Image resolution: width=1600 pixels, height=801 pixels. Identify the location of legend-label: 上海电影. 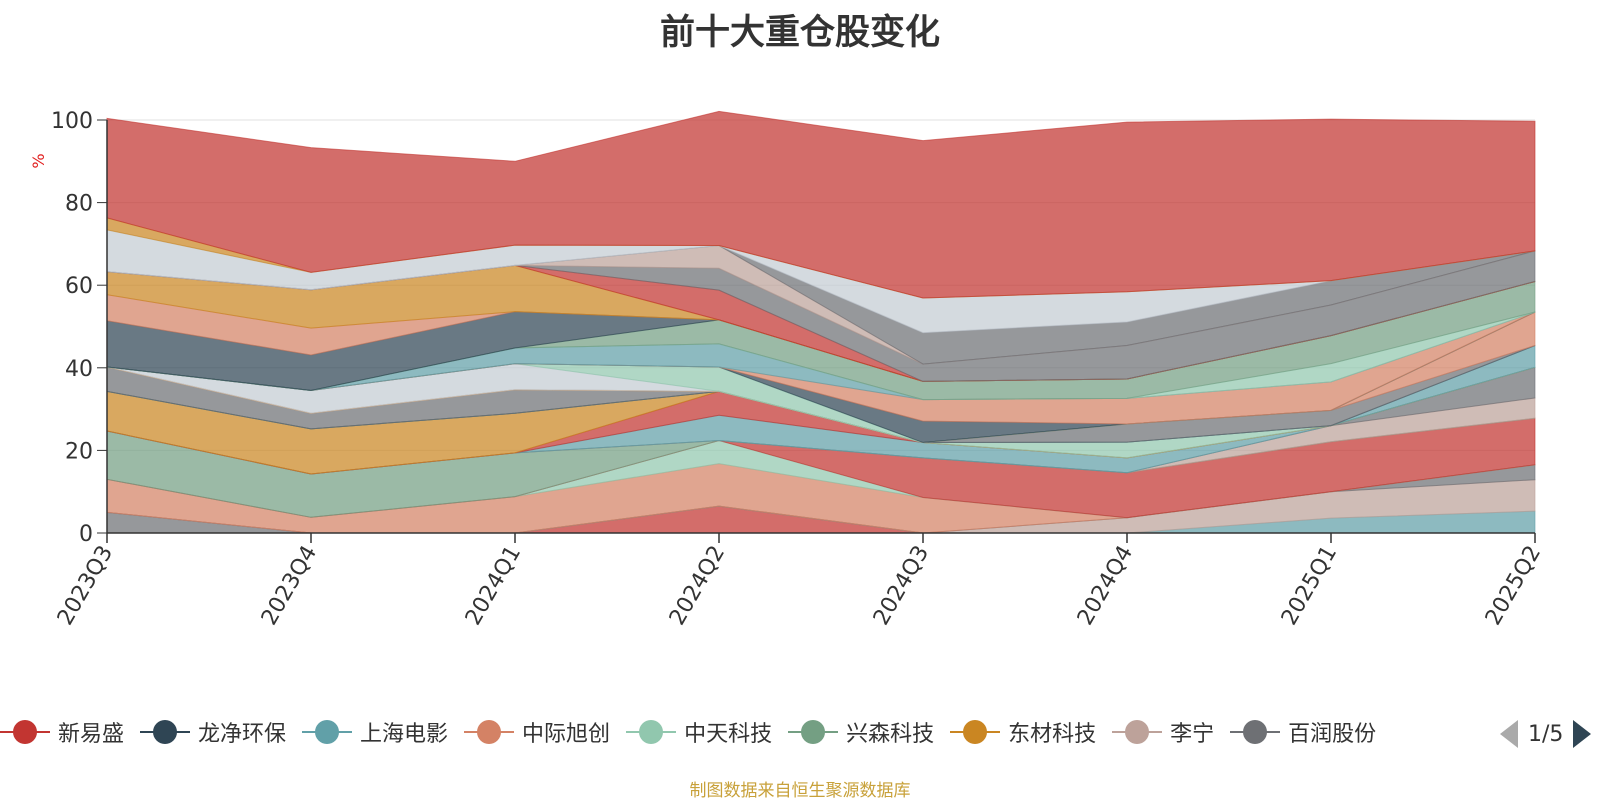
(404, 734).